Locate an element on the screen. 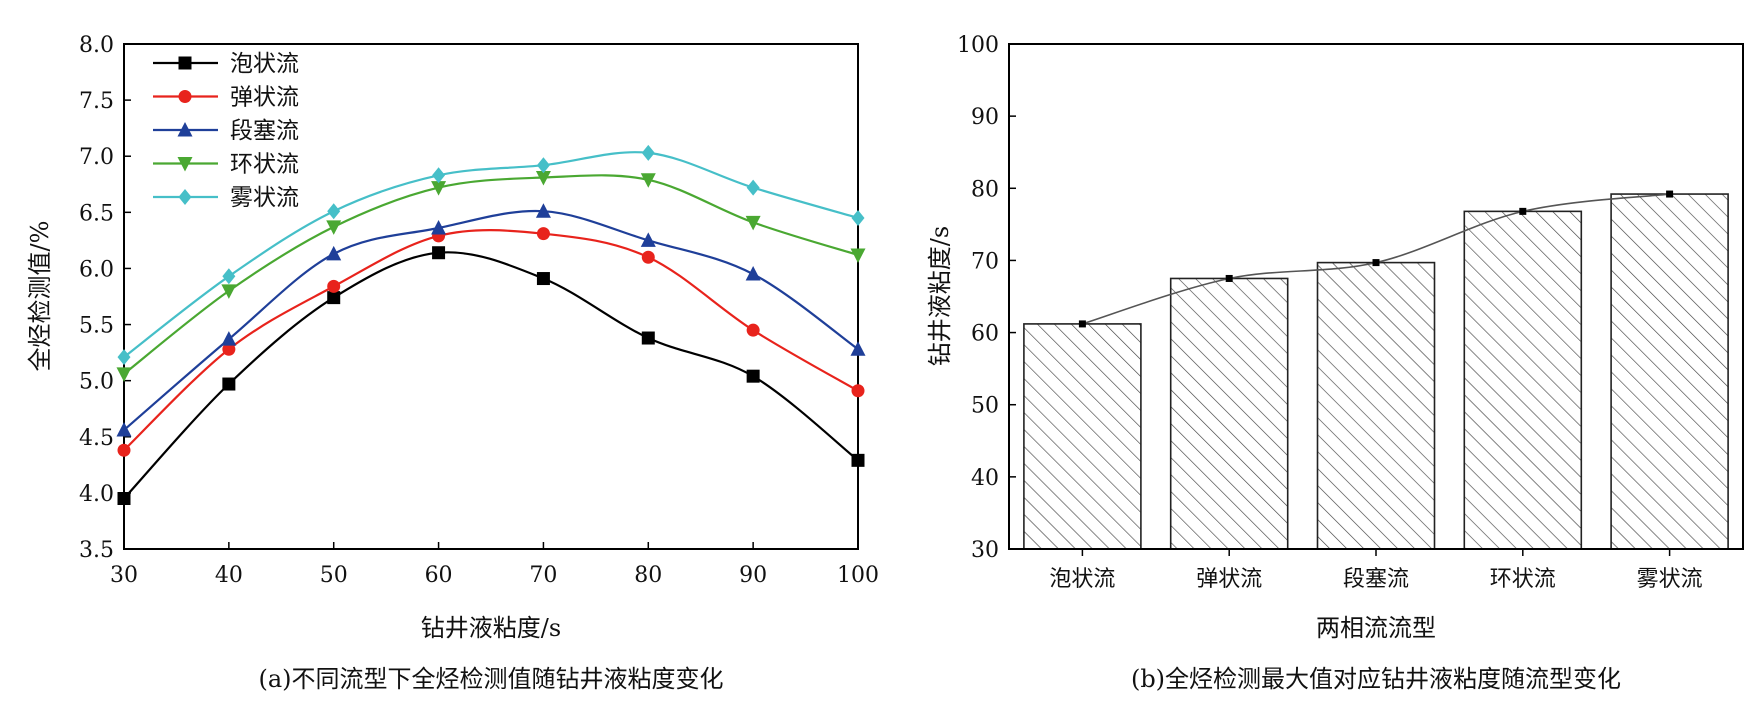 The image size is (1763, 717). panel-b-y-tick-label: 80 is located at coordinates (985, 189).